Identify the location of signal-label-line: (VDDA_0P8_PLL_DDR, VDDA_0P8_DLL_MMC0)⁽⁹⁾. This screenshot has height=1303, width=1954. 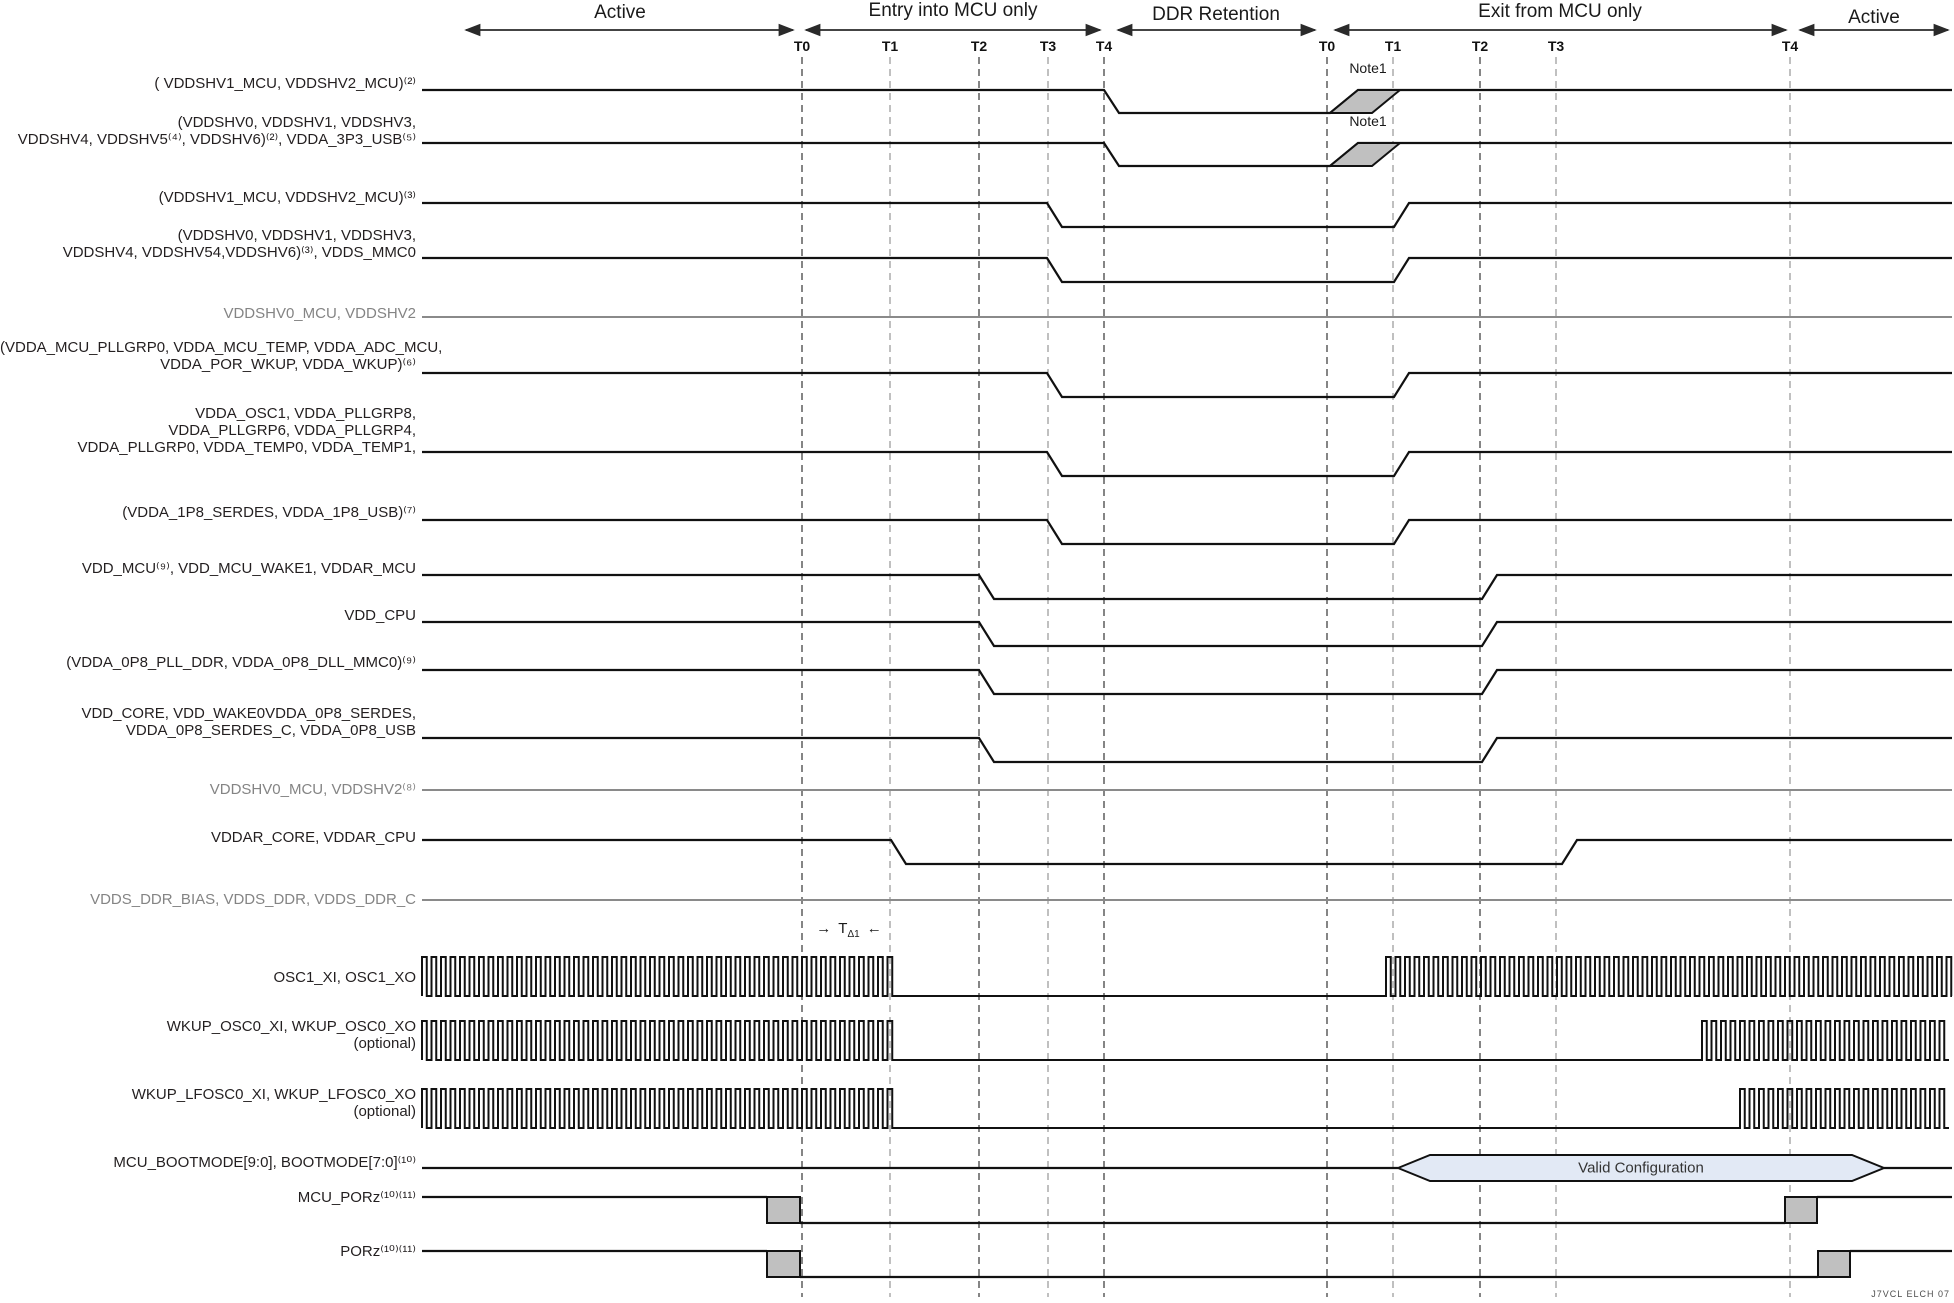
(241, 662).